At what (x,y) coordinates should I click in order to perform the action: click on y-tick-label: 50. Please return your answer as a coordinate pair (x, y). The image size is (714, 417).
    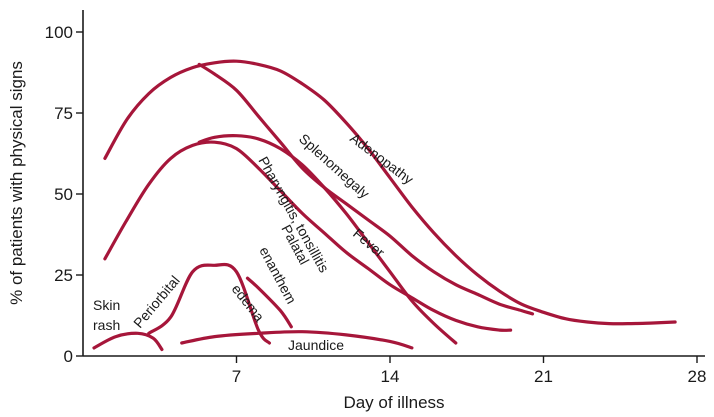
    Looking at the image, I should click on (63, 194).